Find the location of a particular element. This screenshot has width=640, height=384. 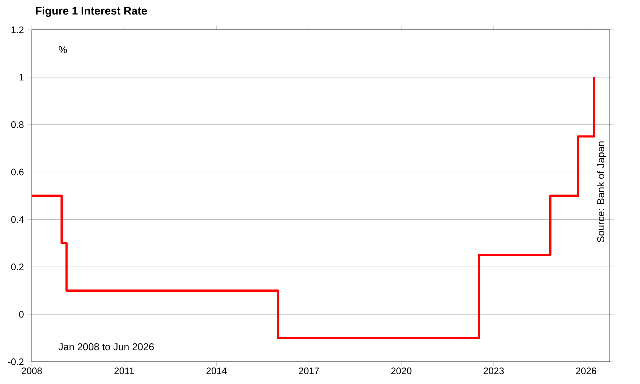

x-tick-label: 2020 is located at coordinates (401, 371).